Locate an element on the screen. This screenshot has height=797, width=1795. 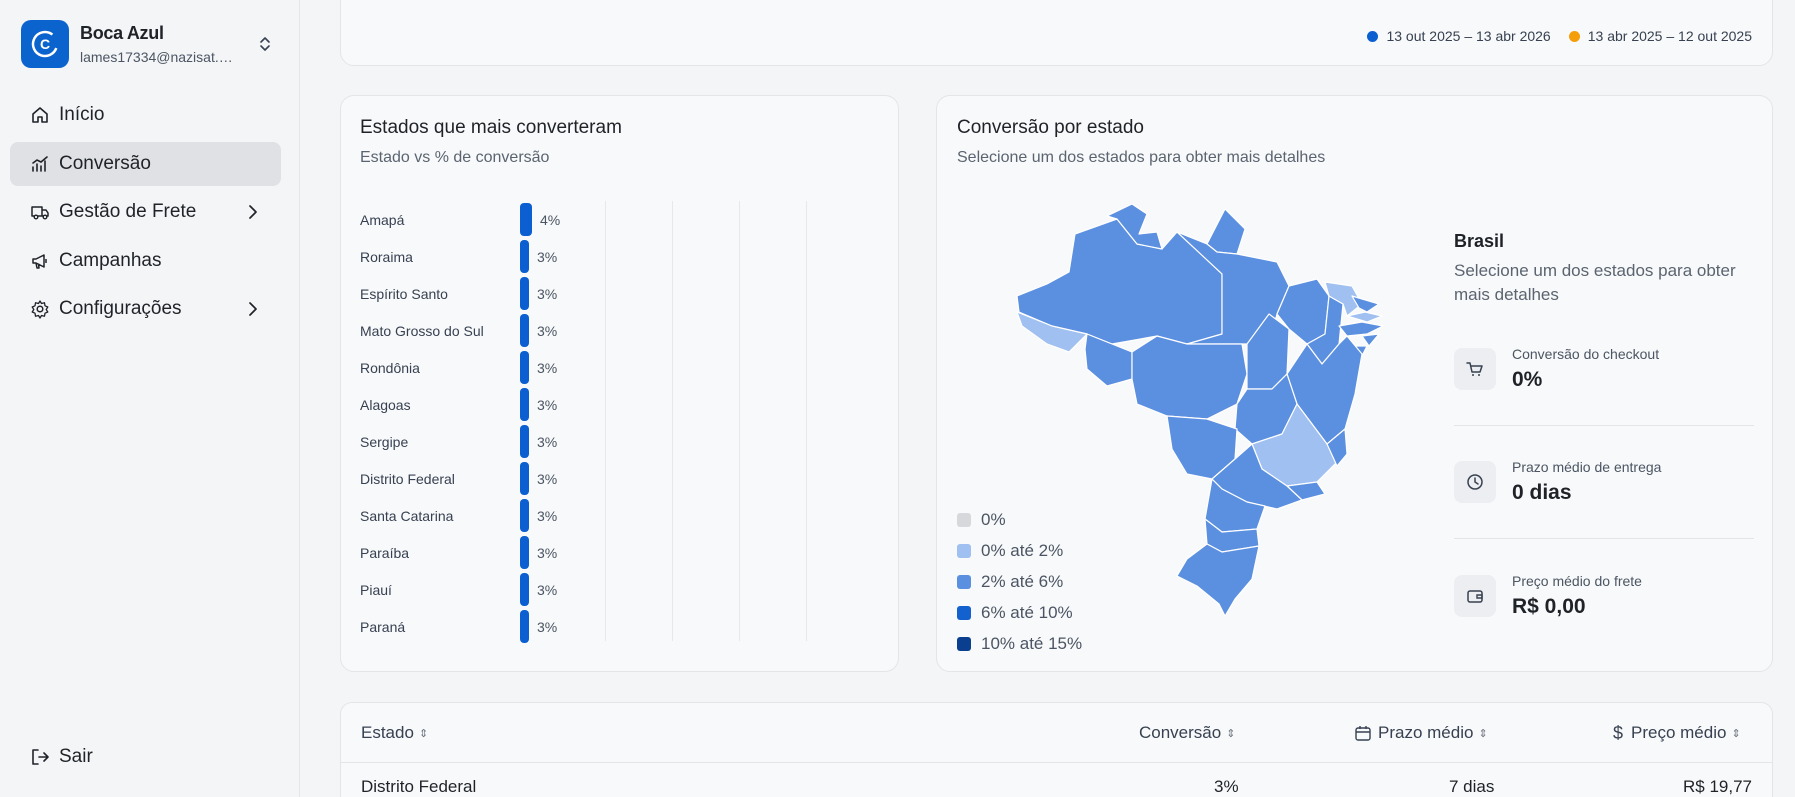
state-rio-grande-do-sul is located at coordinates (1218, 580).